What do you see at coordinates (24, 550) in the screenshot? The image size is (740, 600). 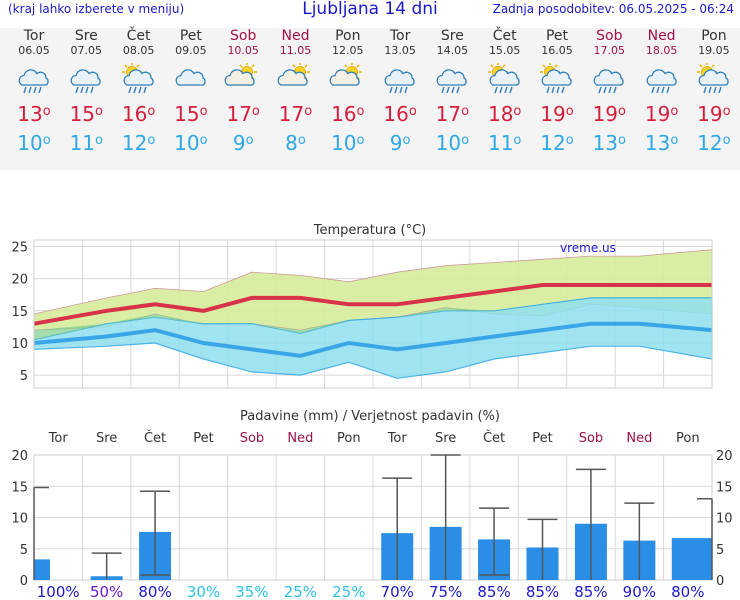 I see `precip-tick-label-left: 5` at bounding box center [24, 550].